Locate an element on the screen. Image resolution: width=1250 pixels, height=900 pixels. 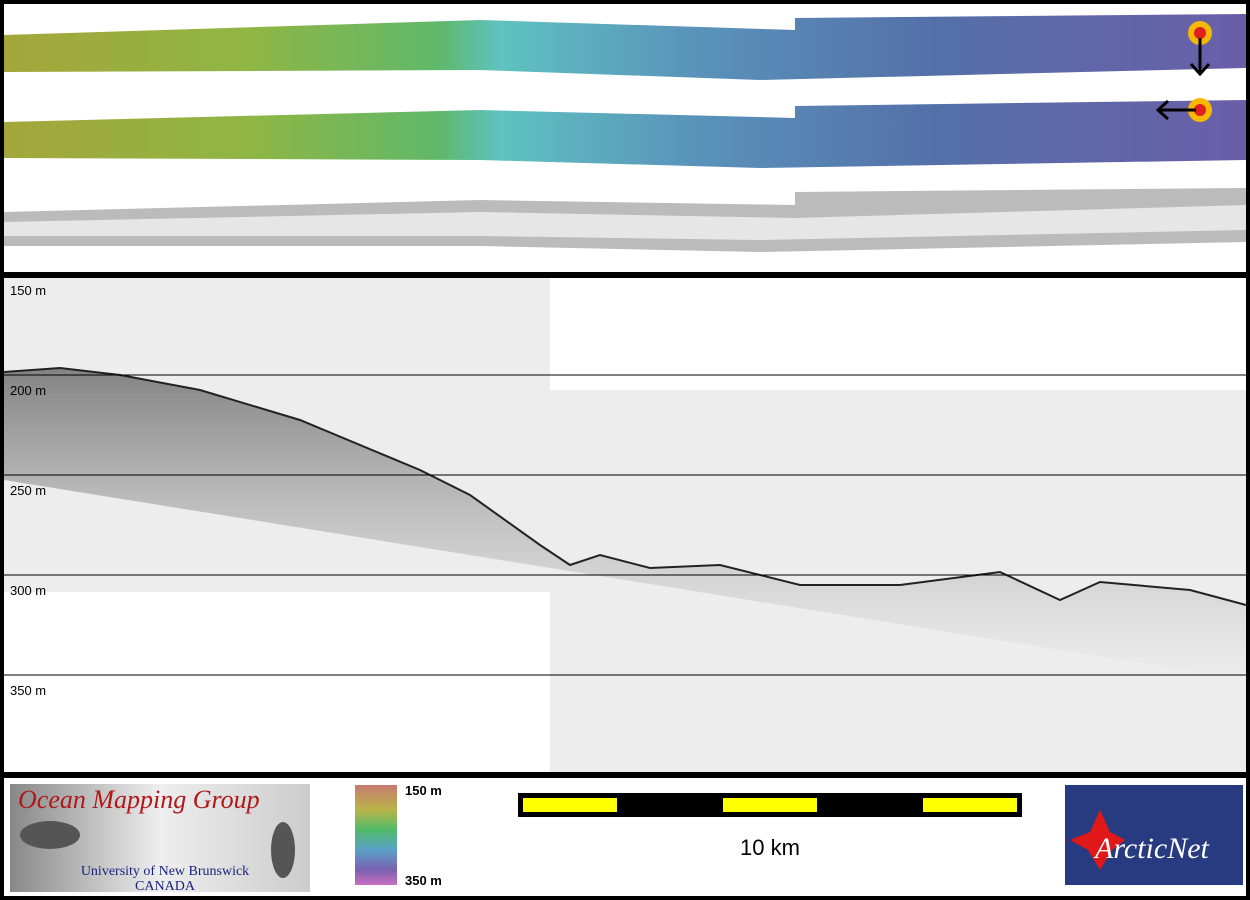
logo-country: CANADA is located at coordinates (165, 886).